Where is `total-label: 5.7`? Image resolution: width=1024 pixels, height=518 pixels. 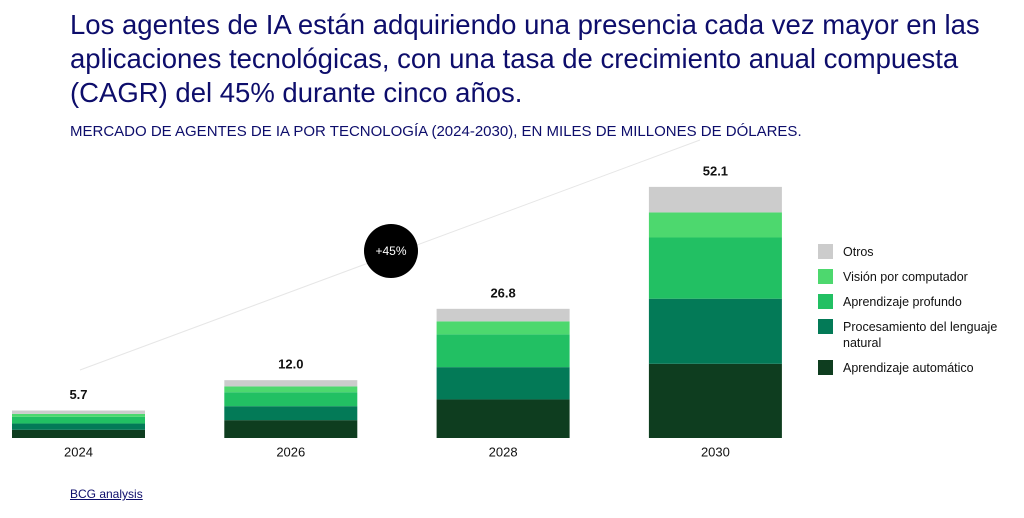 total-label: 5.7 is located at coordinates (78, 394).